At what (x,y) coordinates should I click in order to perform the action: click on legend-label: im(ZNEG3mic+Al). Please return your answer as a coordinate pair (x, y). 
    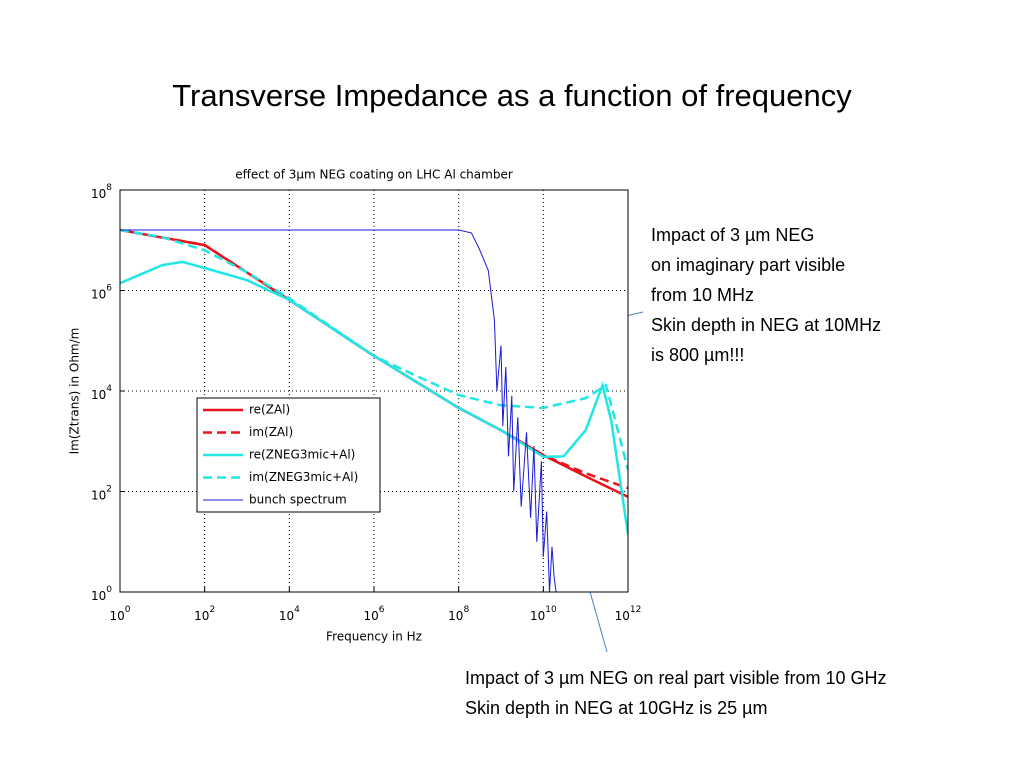
    Looking at the image, I should click on (303, 477).